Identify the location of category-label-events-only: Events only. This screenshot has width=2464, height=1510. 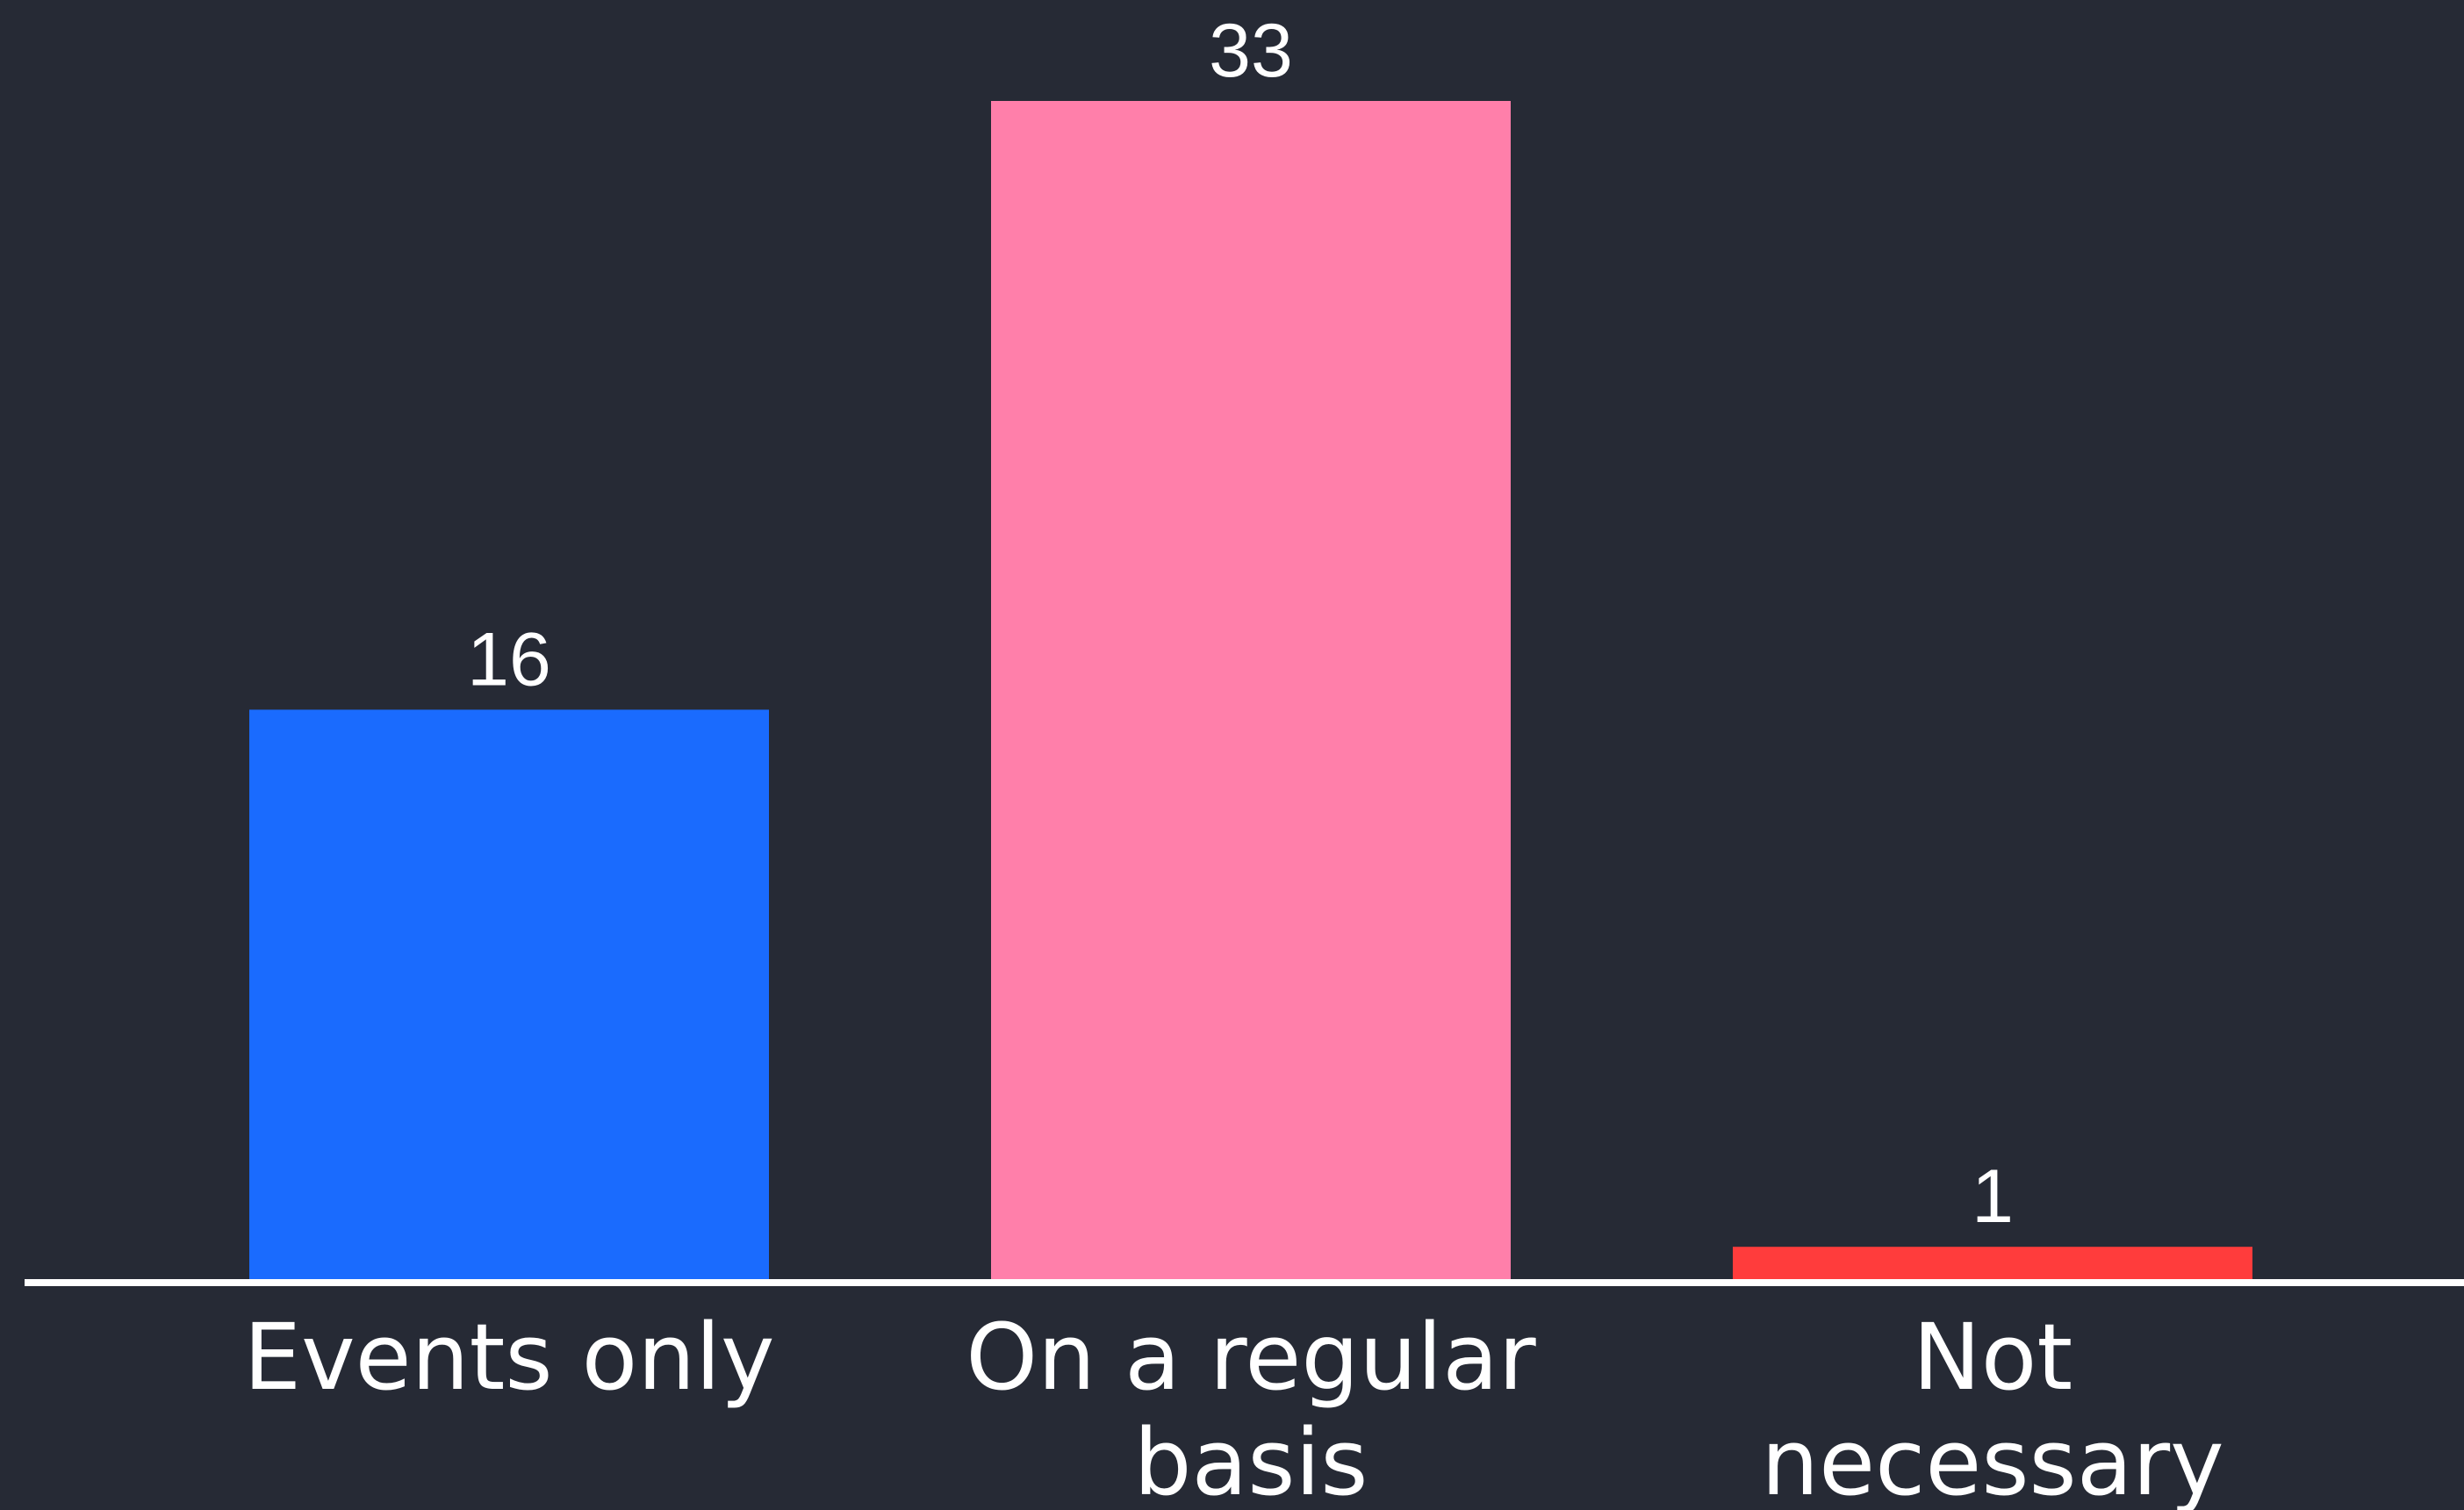
(508, 1357).